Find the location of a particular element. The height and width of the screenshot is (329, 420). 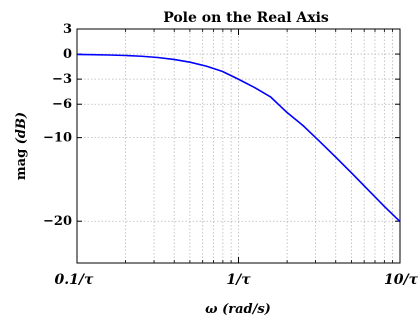

x-tick-label: 1/τ is located at coordinates (238, 280).